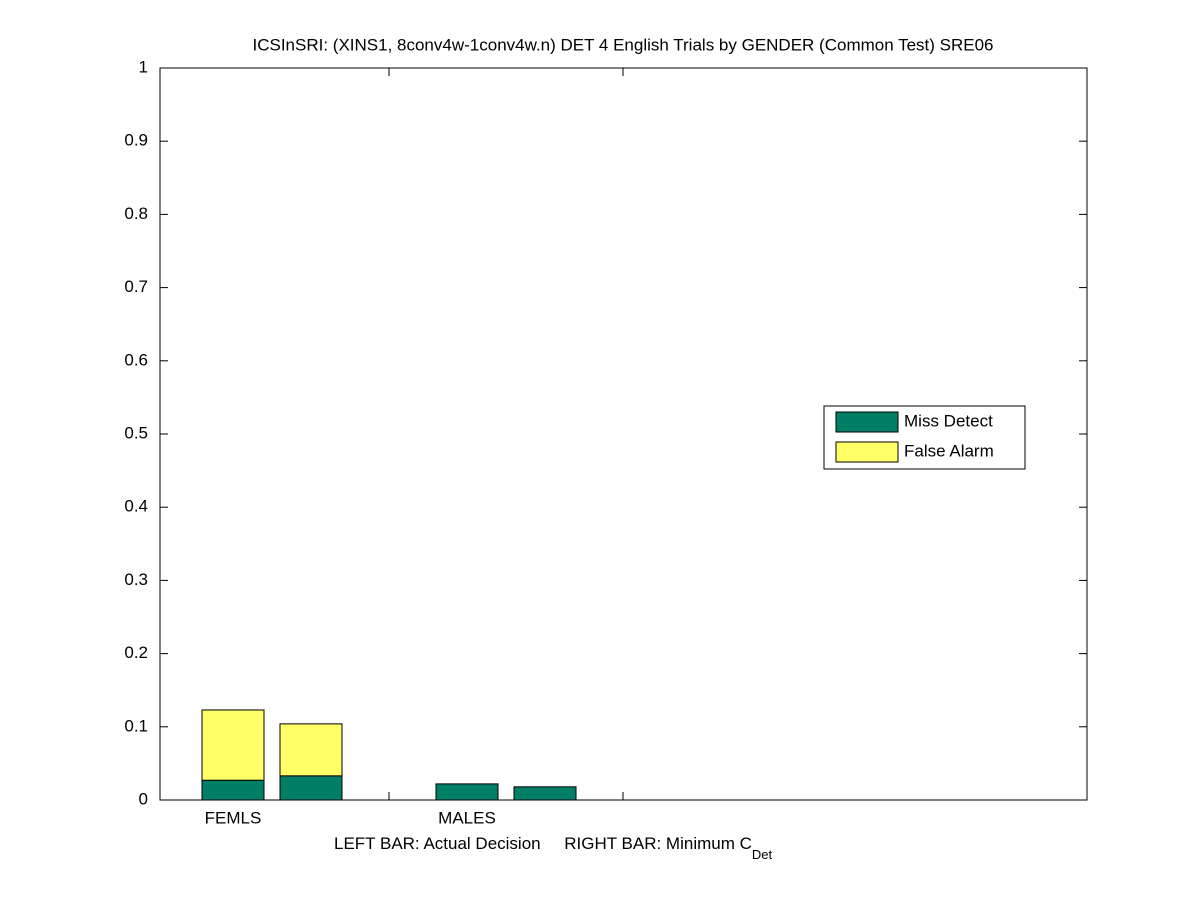 The image size is (1201, 900). Describe the element at coordinates (136, 725) in the screenshot. I see `y-tick-label: 0.1` at that location.